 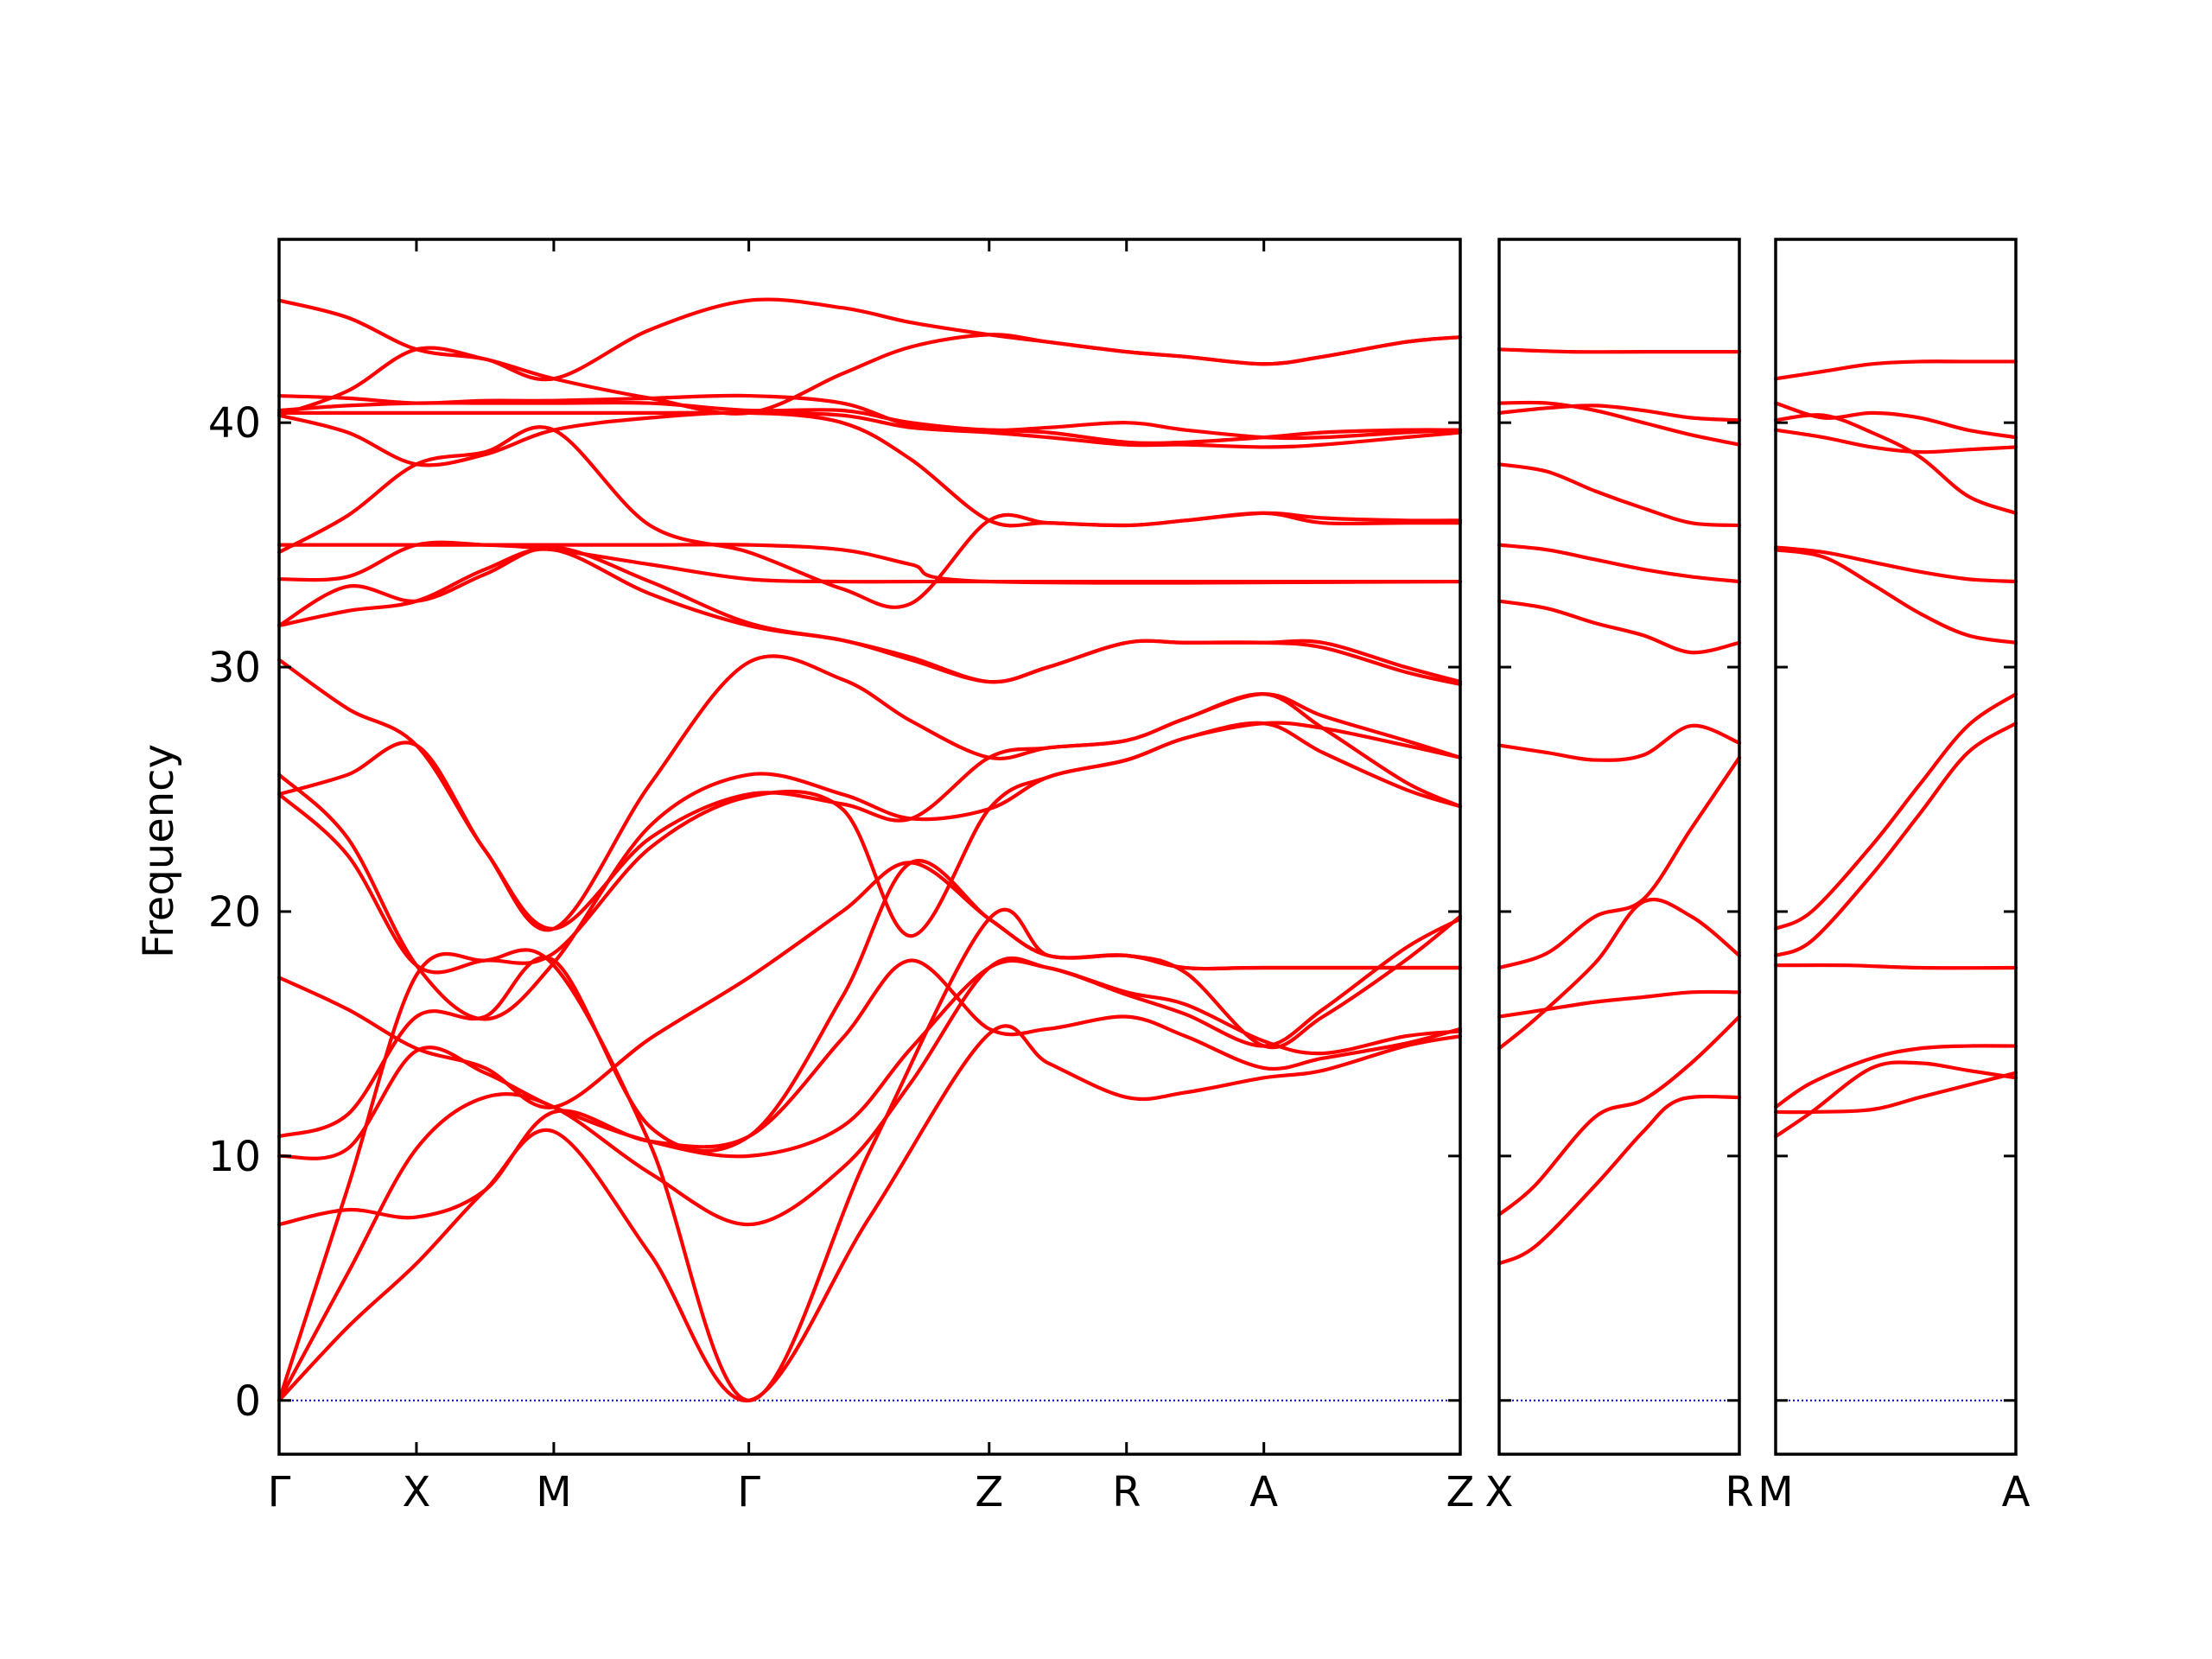 I want to click on y-tick-label: 30, so click(x=234, y=668).